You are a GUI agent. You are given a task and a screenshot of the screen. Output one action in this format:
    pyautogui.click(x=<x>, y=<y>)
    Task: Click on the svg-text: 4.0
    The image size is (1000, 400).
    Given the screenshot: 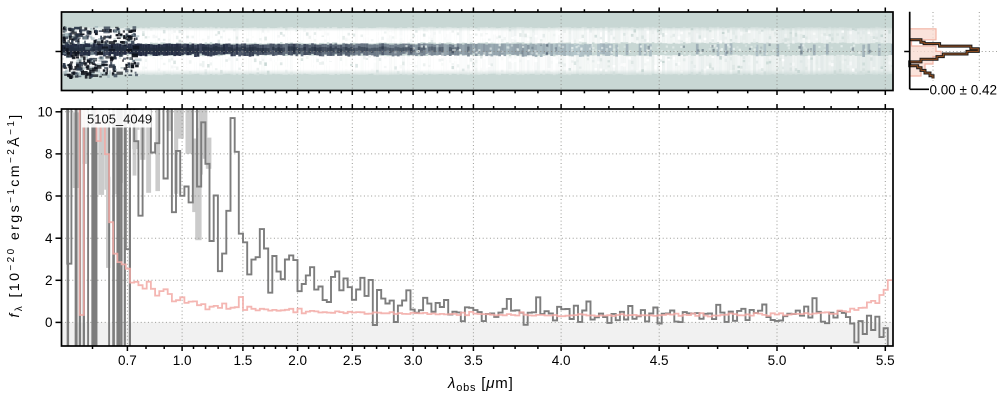 What is the action you would take?
    pyautogui.click(x=561, y=360)
    